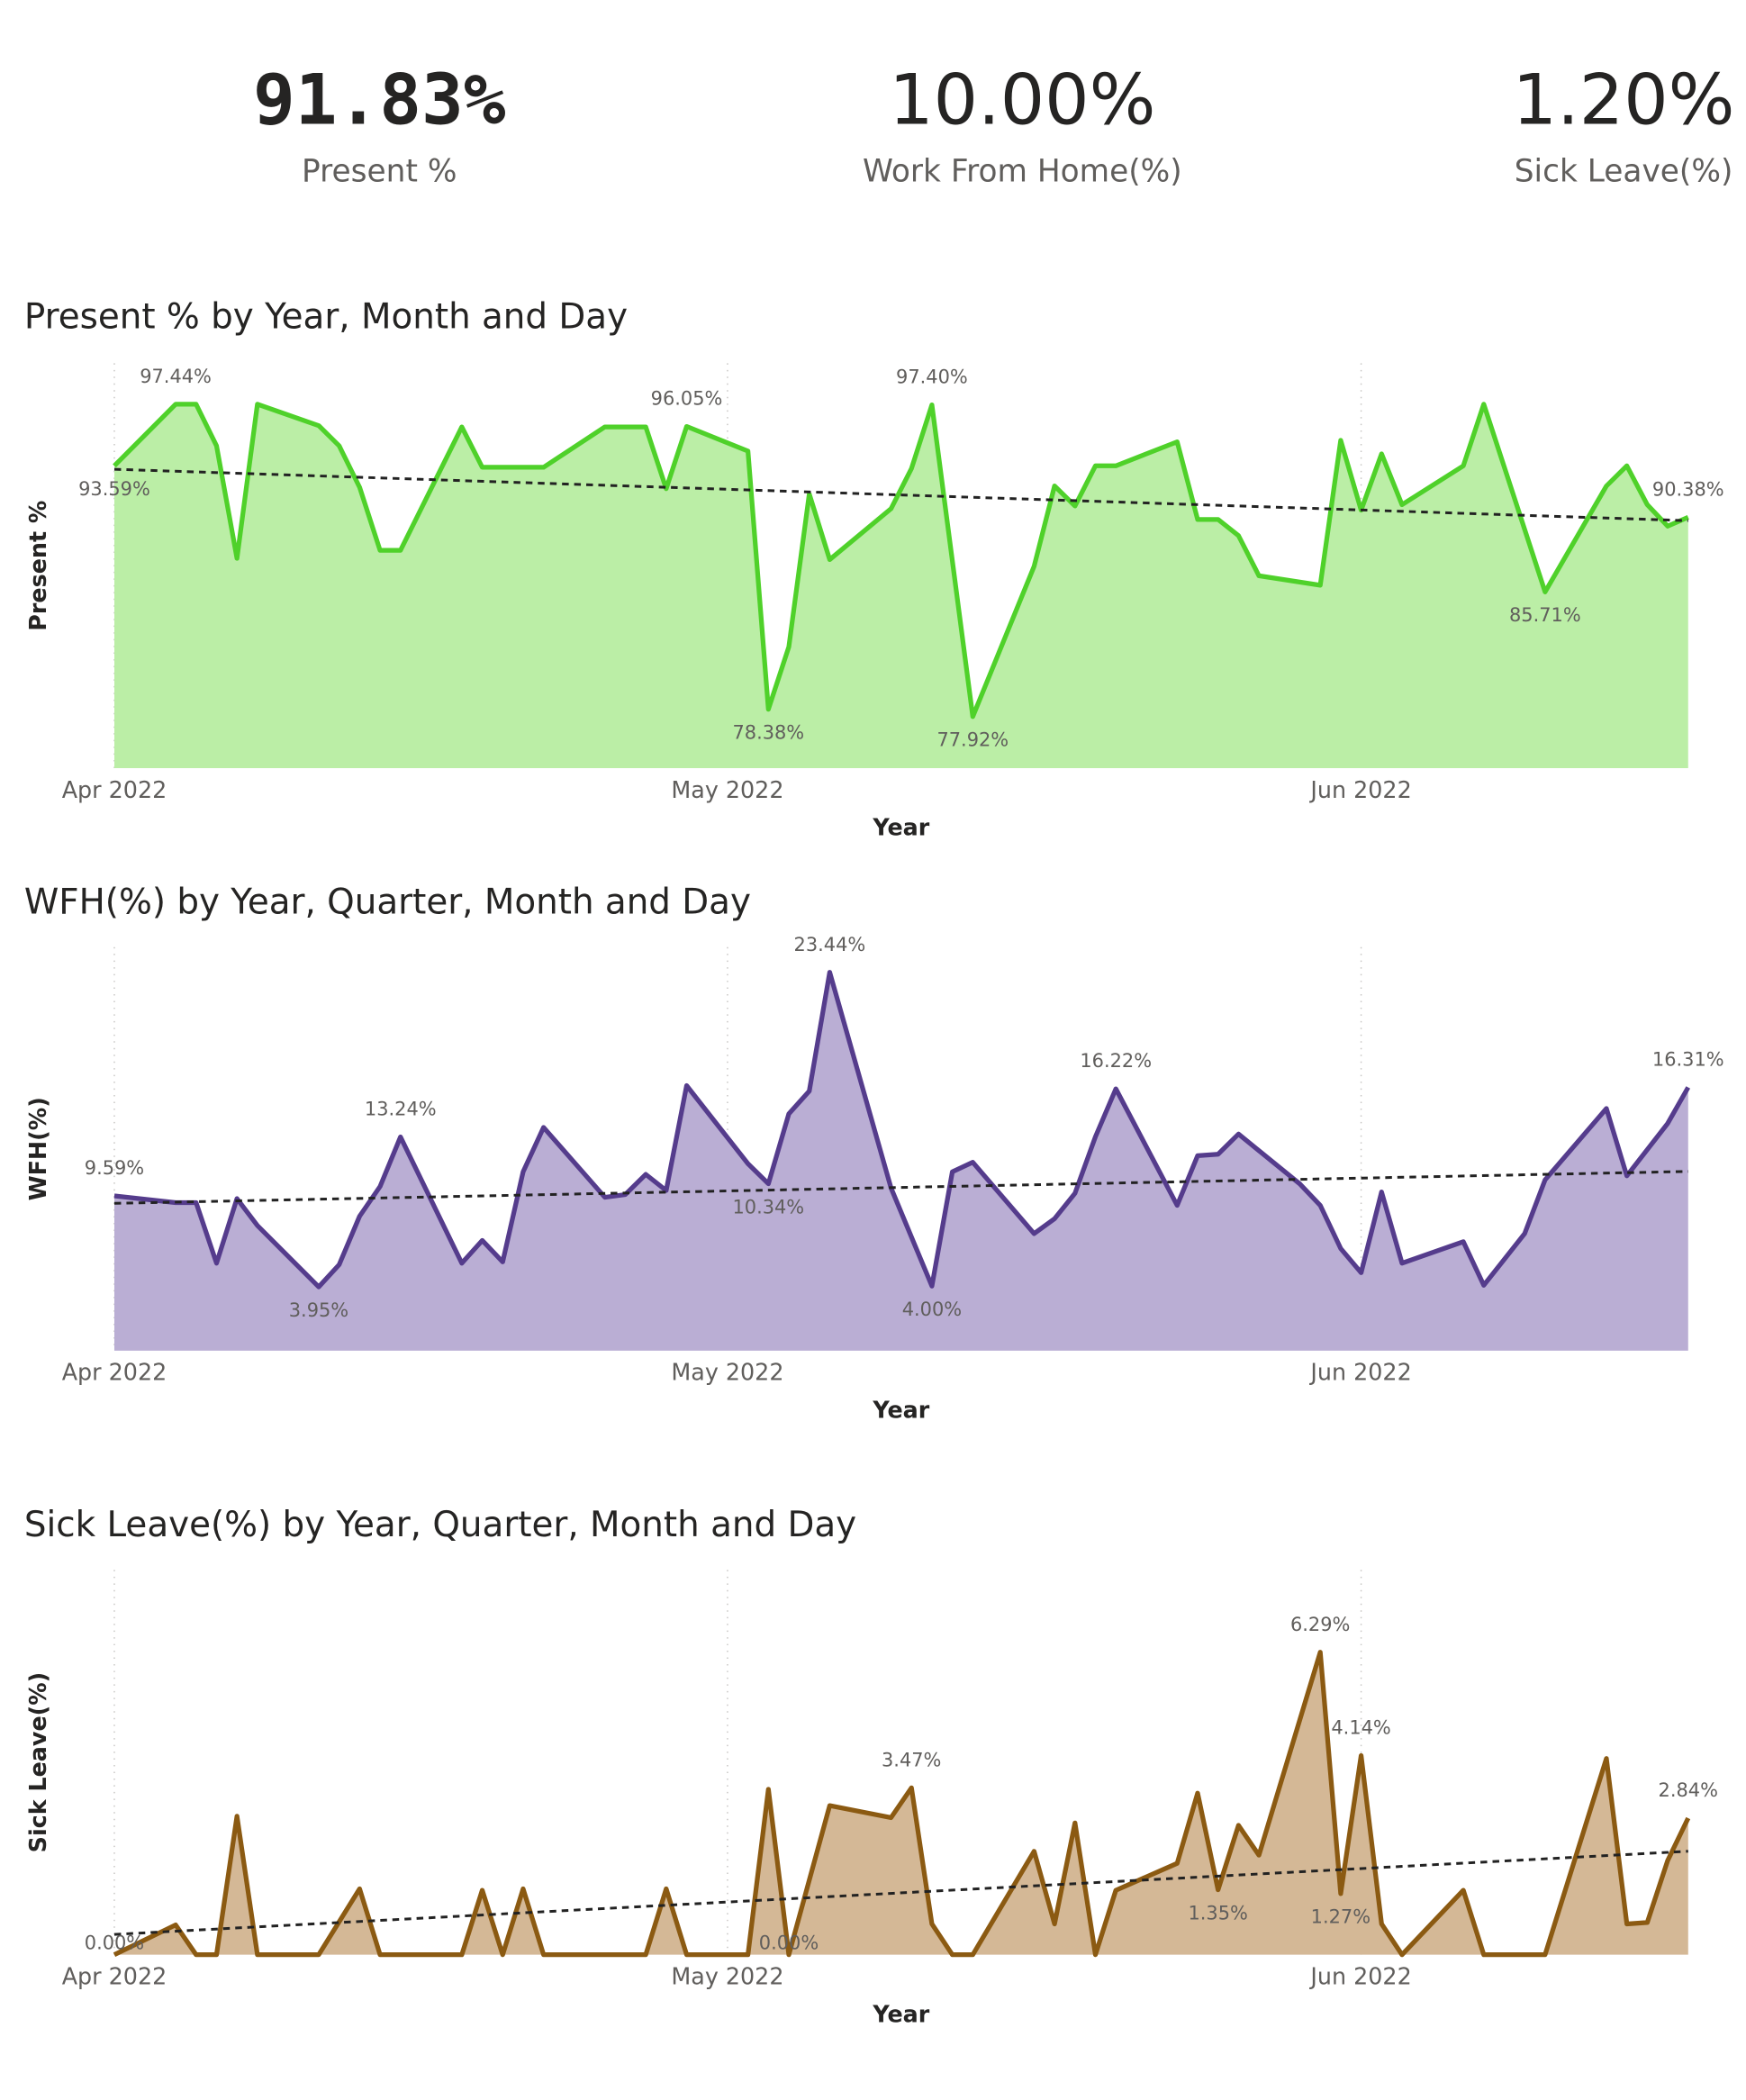 This screenshot has height=2100, width=1746. I want to click on data-label: 16.31%, so click(1688, 1060).